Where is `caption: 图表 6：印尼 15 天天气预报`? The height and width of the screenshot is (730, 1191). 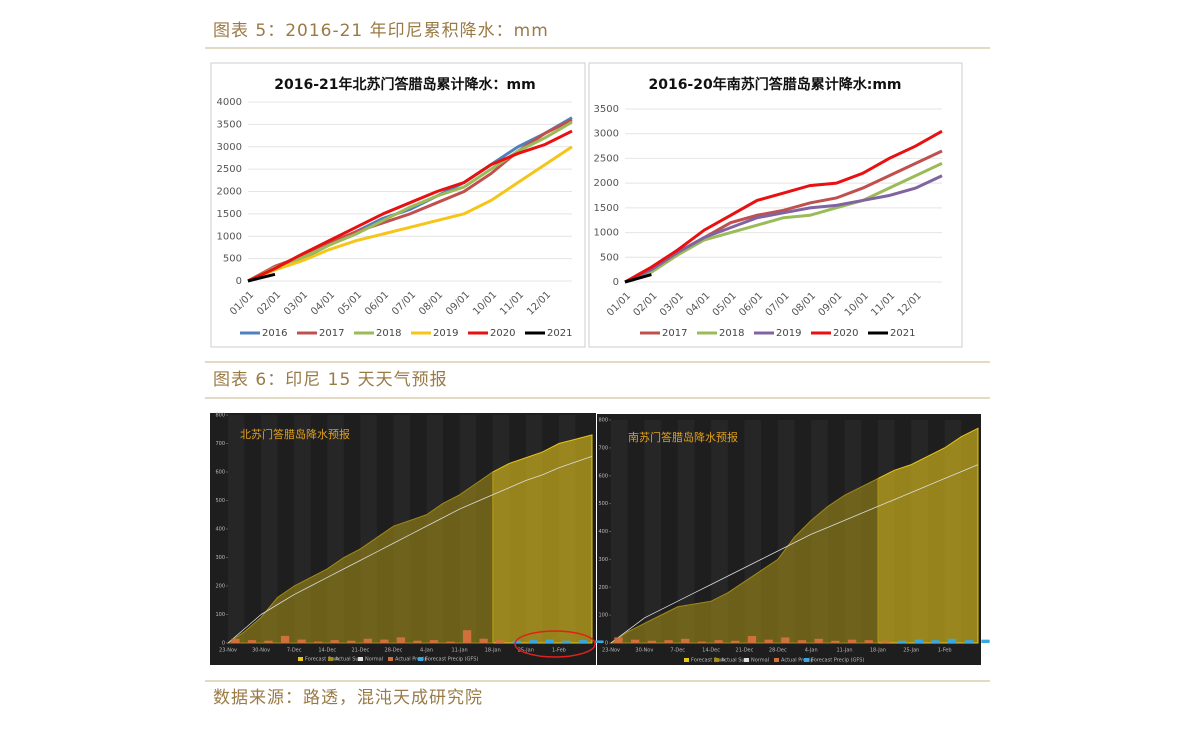 caption: 图表 6：印尼 15 天天气预报 is located at coordinates (330, 380).